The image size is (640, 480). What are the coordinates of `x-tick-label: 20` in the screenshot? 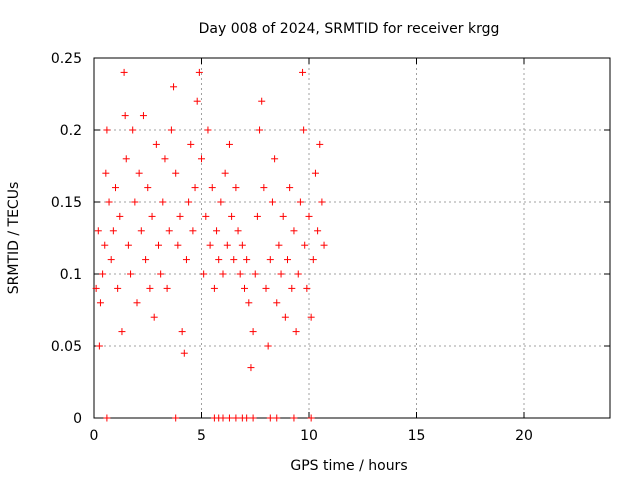 It's located at (524, 436).